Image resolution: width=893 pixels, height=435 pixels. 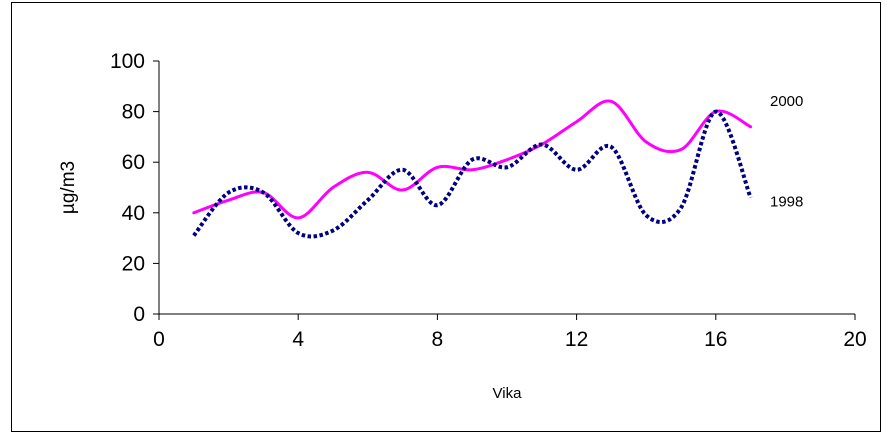 What do you see at coordinates (139, 314) in the screenshot?
I see `y-tick-label: 0` at bounding box center [139, 314].